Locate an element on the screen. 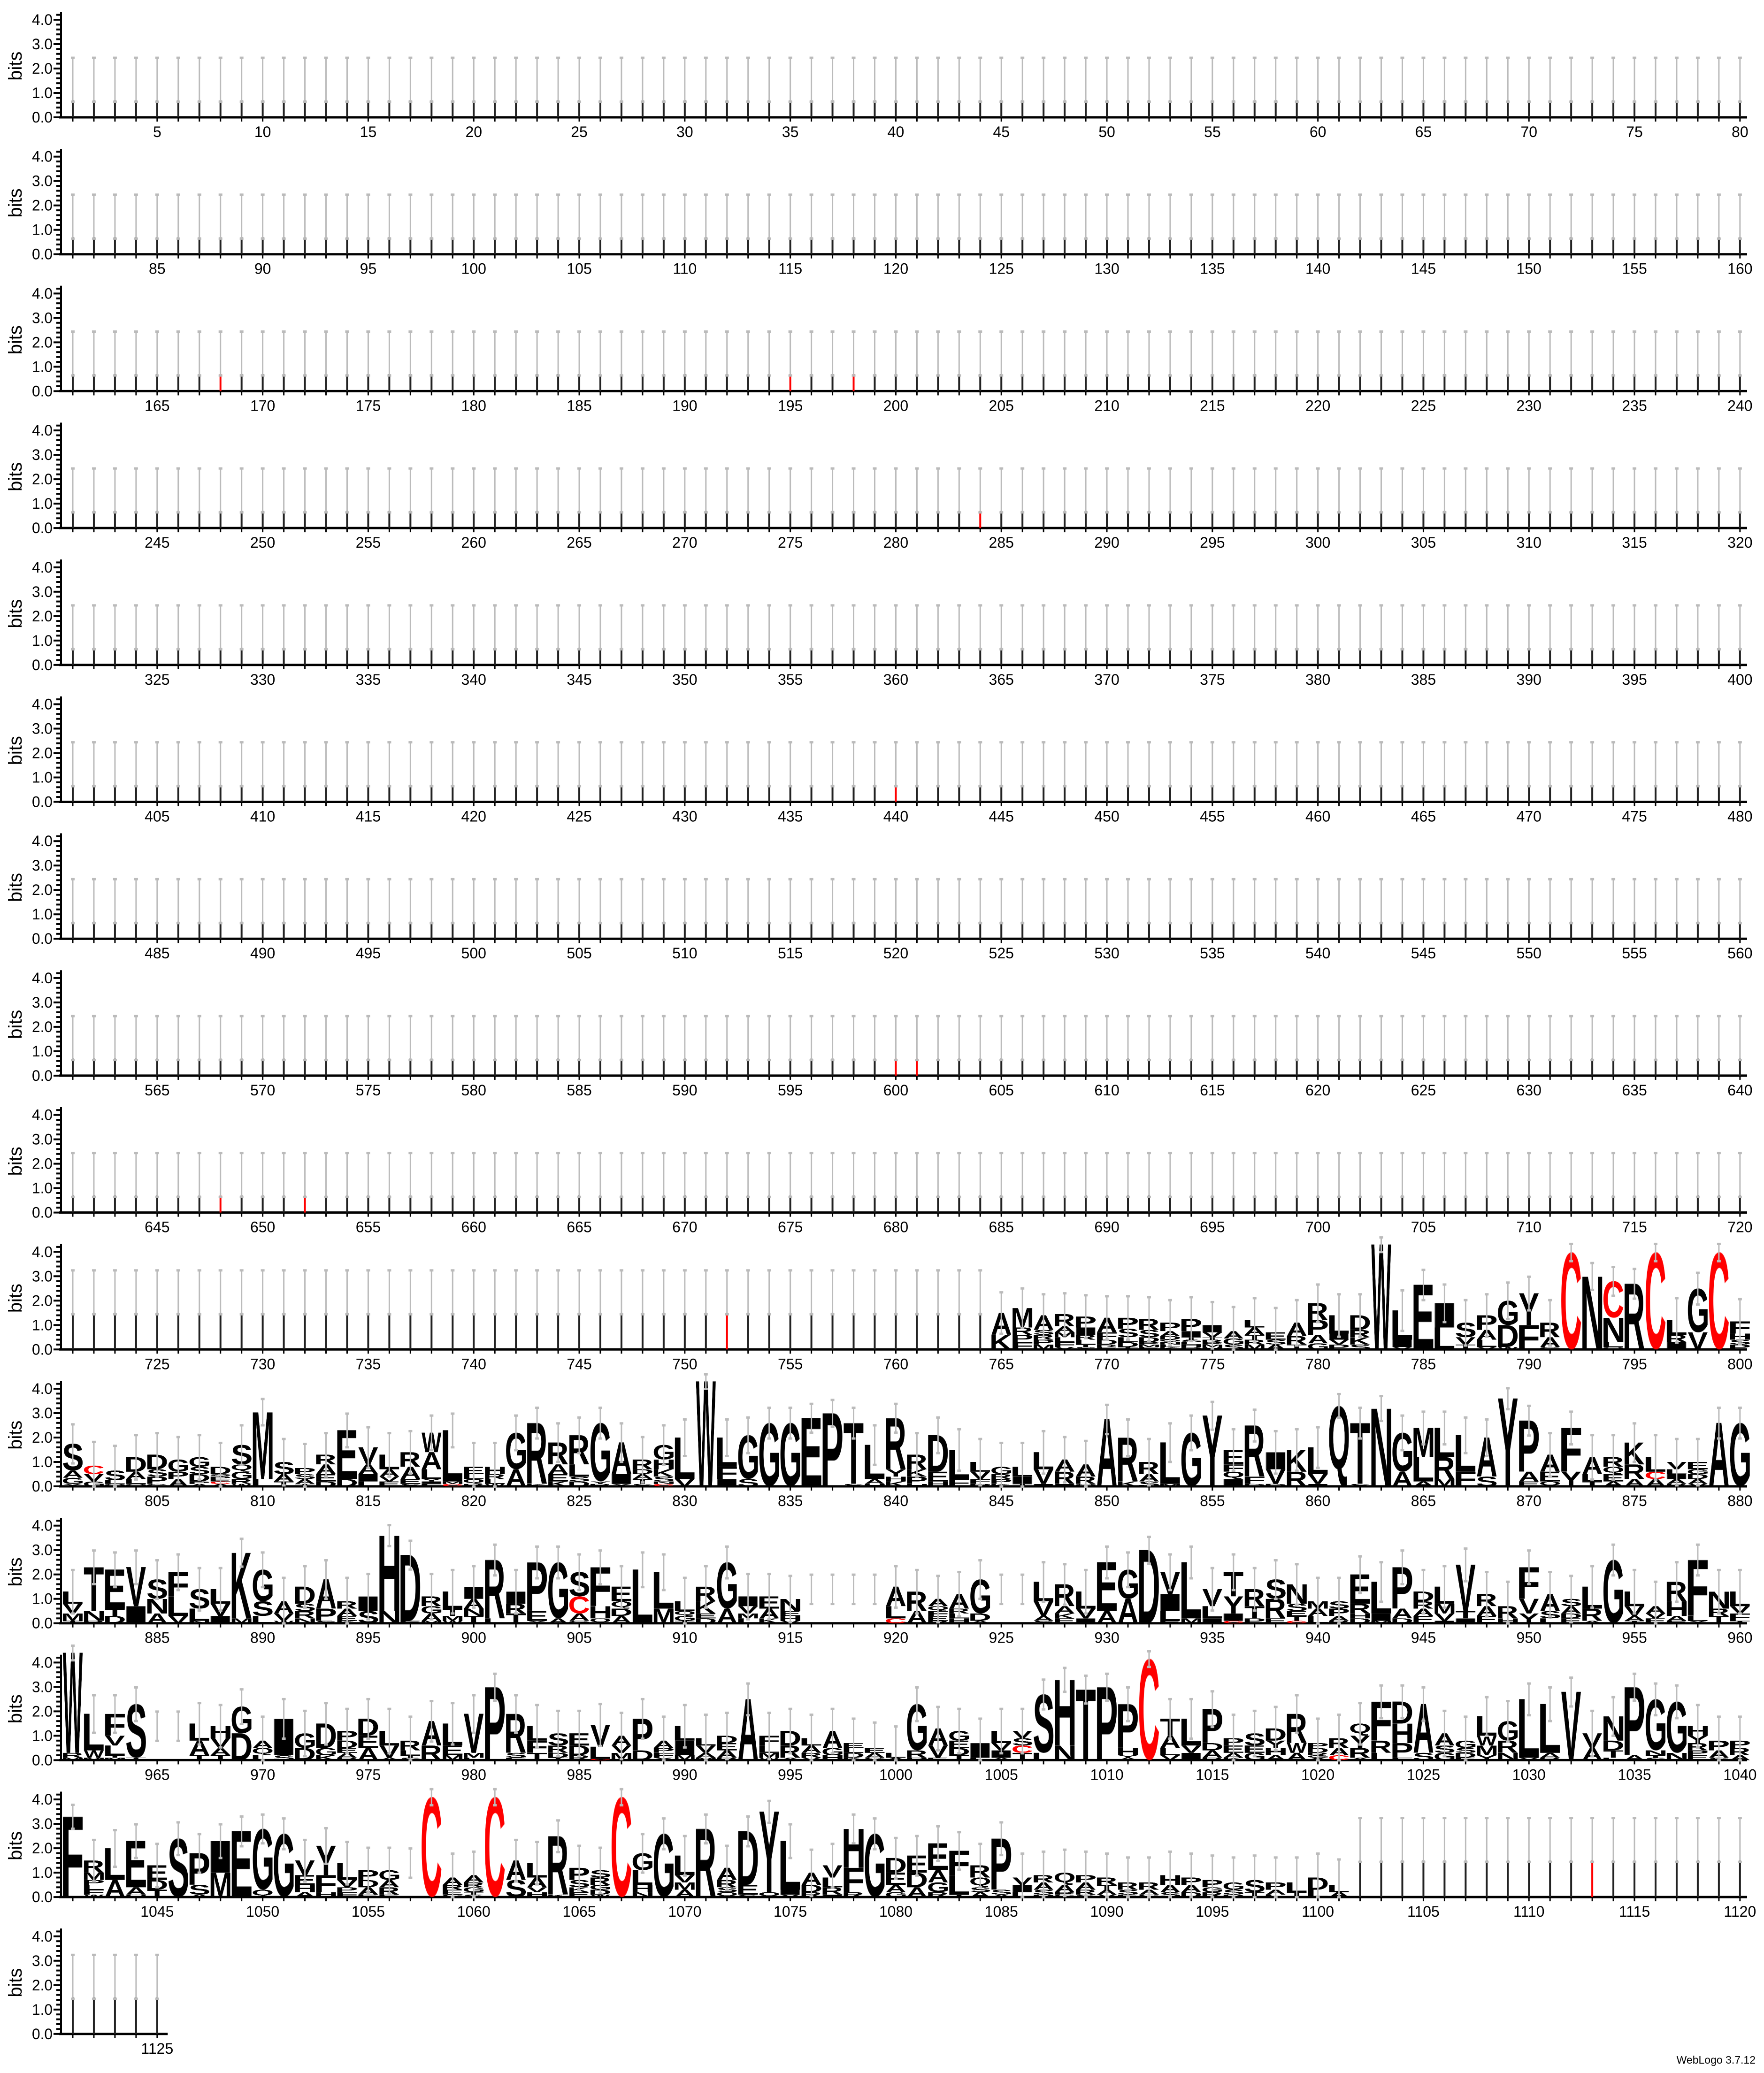 This screenshot has width=1764, height=2073. y-tick-label: 0.0 is located at coordinates (43, 2034).